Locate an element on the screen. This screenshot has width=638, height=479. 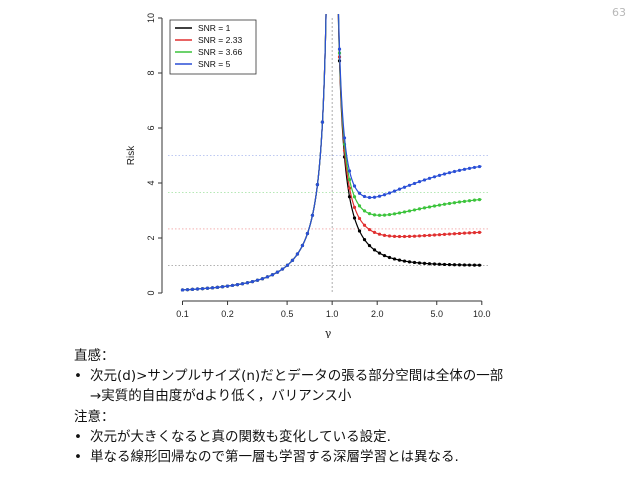
x-tick-label: 0.2 is located at coordinates (227, 314).